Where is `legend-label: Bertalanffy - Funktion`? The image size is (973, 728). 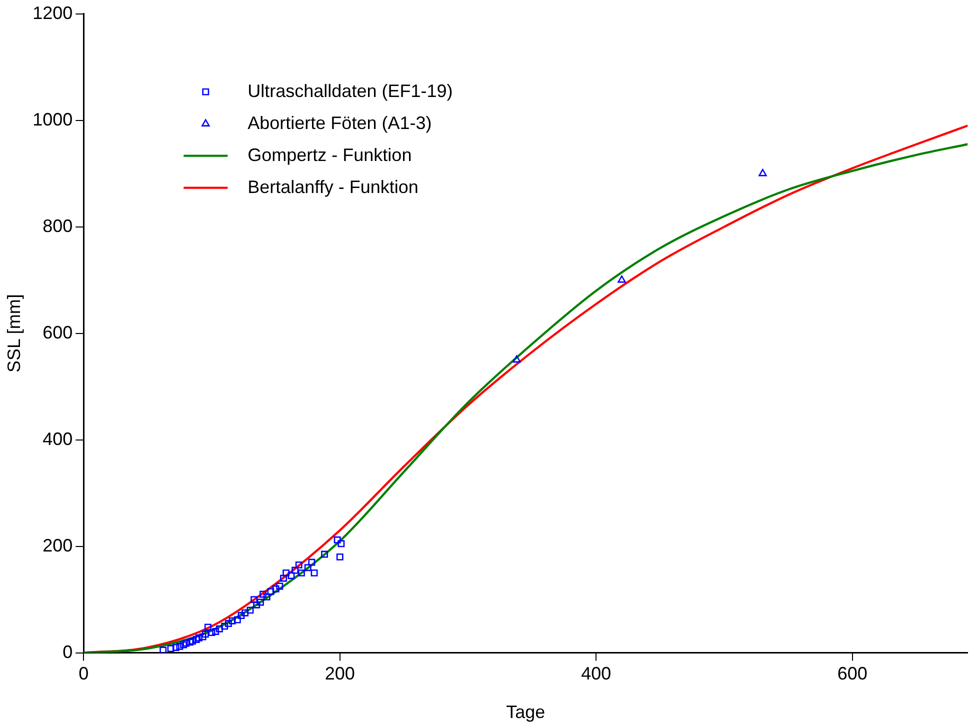
legend-label: Bertalanffy - Funktion is located at coordinates (333, 186).